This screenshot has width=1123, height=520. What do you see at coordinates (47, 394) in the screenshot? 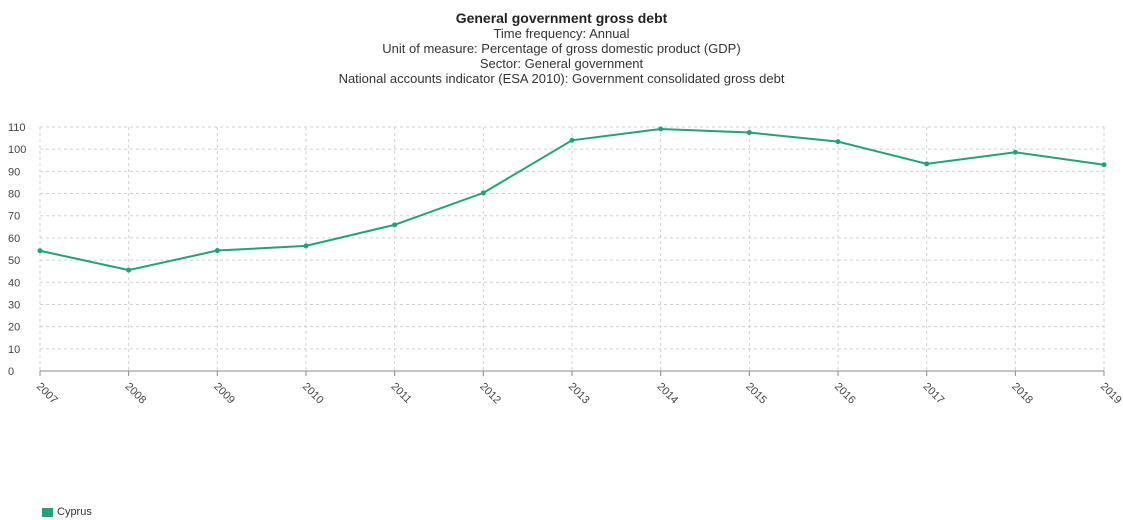
I see `x-tick-label: 2007` at bounding box center [47, 394].